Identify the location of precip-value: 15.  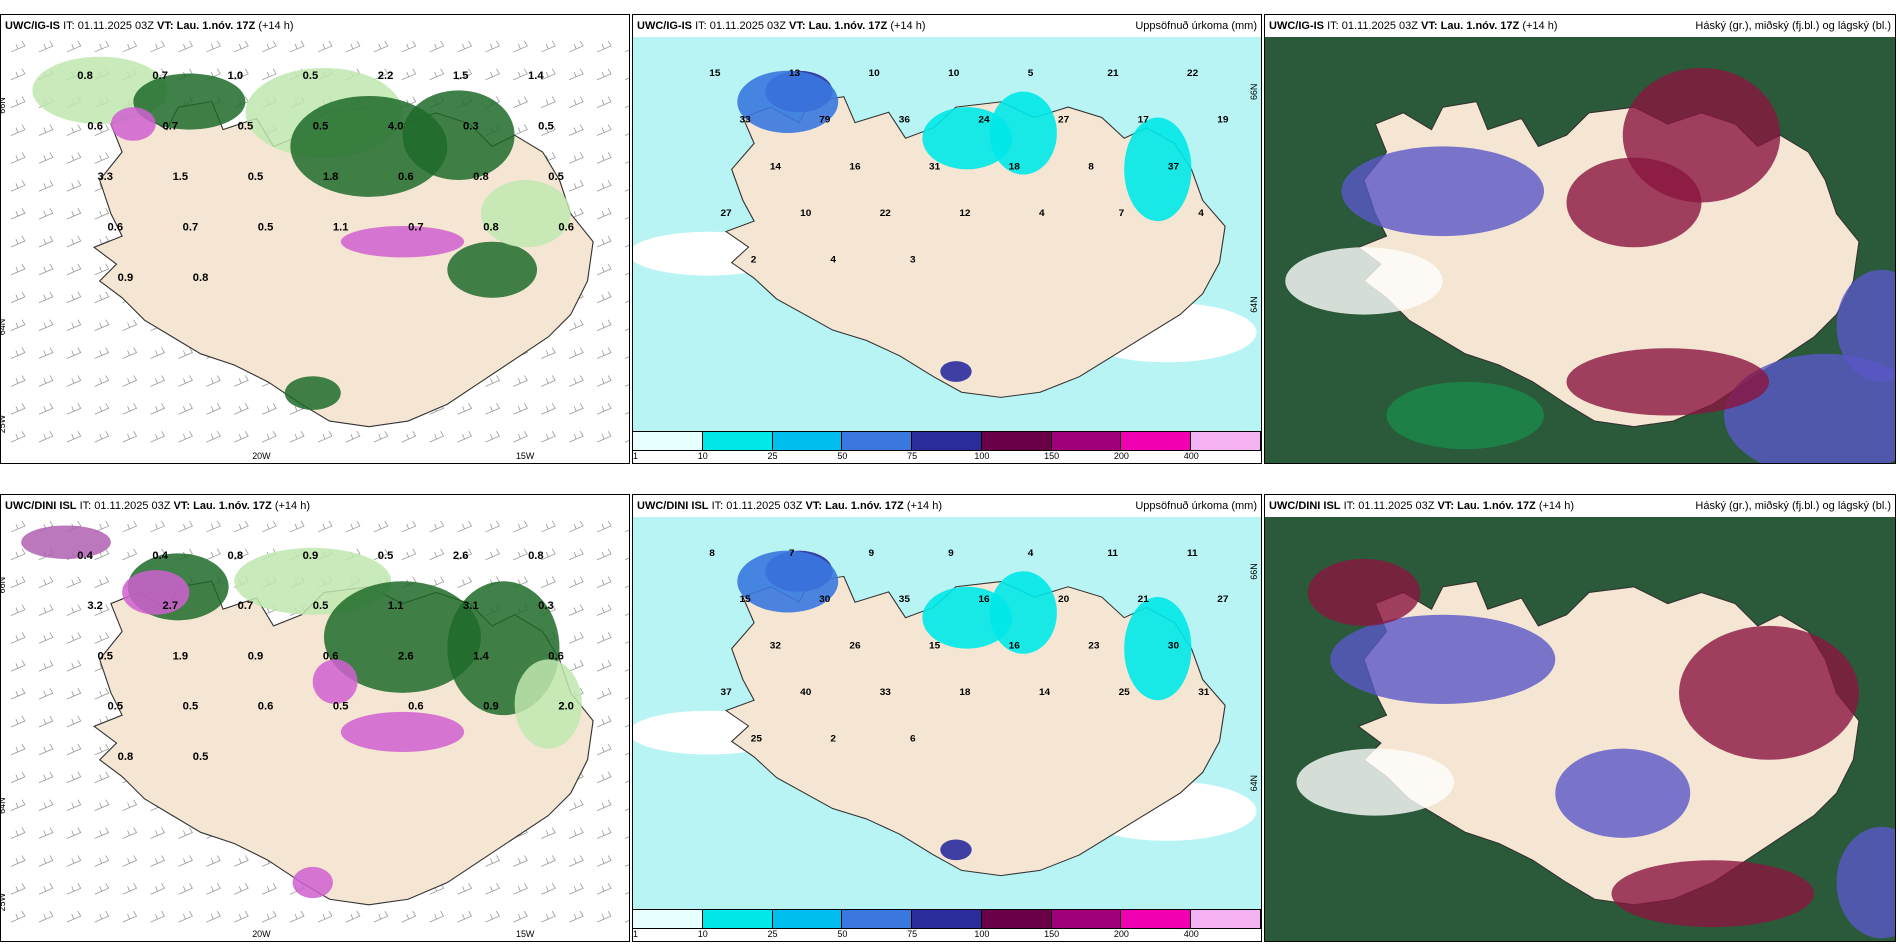
(746, 600).